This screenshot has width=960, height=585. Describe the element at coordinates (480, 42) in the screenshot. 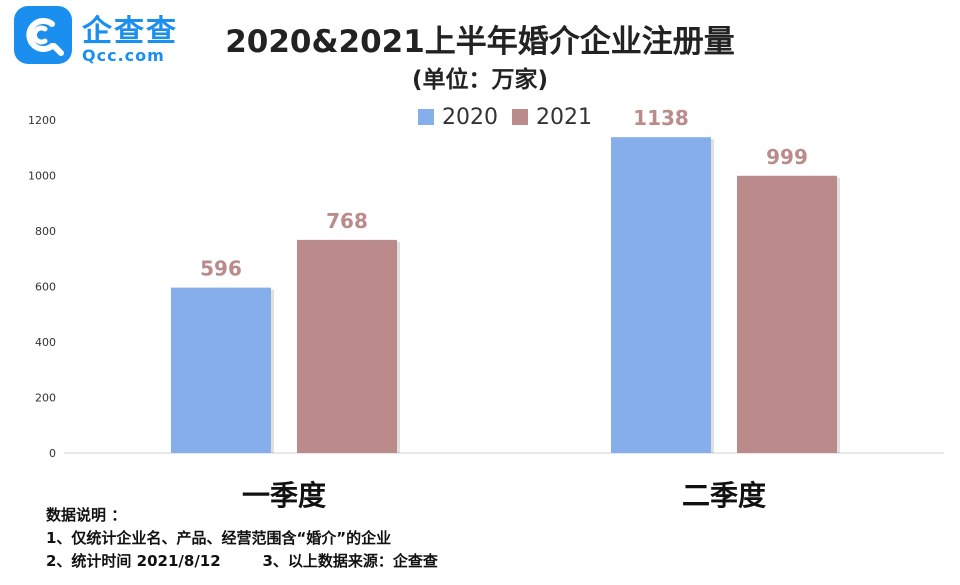

I see `chart-title: 2020&2021上半年婚介企业注册量` at that location.